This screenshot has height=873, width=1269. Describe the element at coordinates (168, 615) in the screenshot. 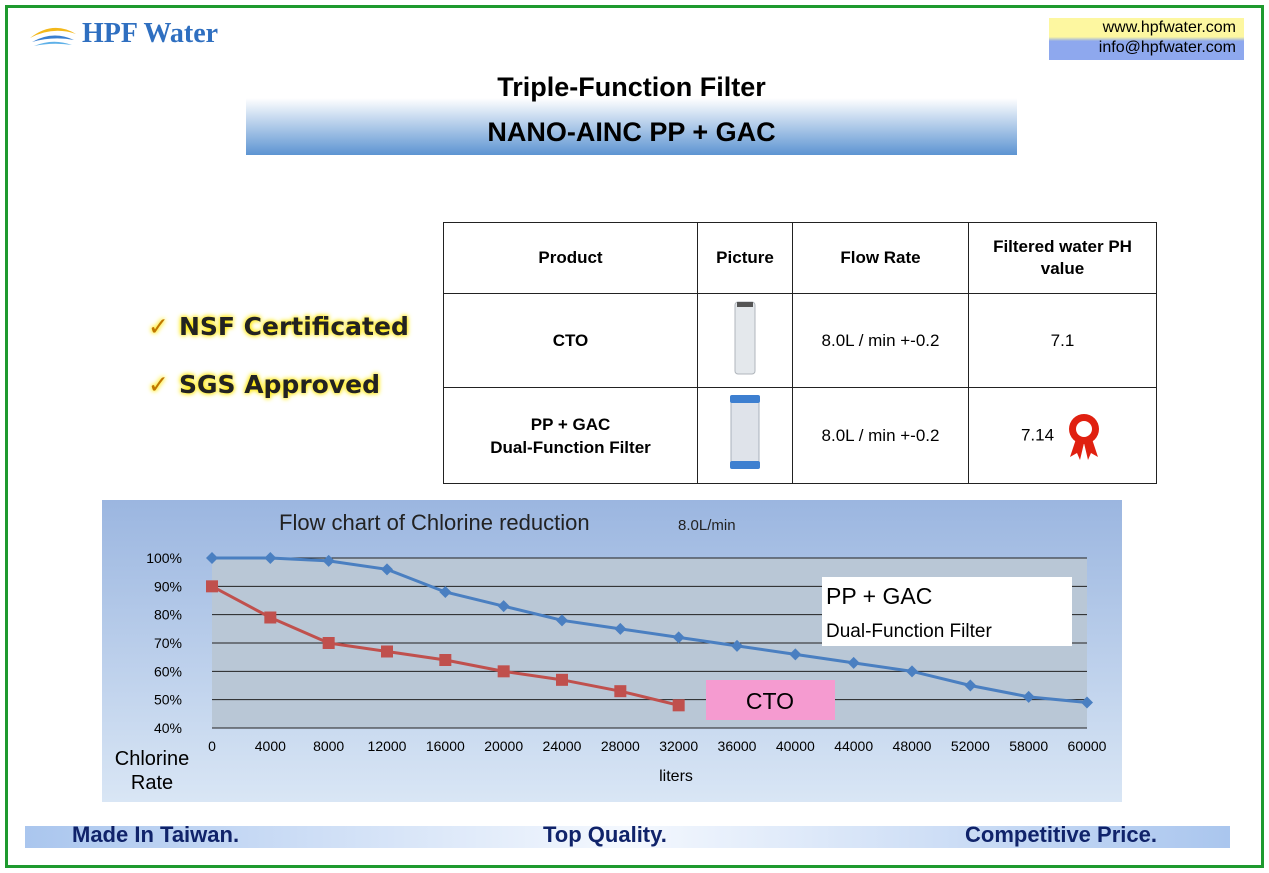

I see `y-tick-label: 80%` at that location.